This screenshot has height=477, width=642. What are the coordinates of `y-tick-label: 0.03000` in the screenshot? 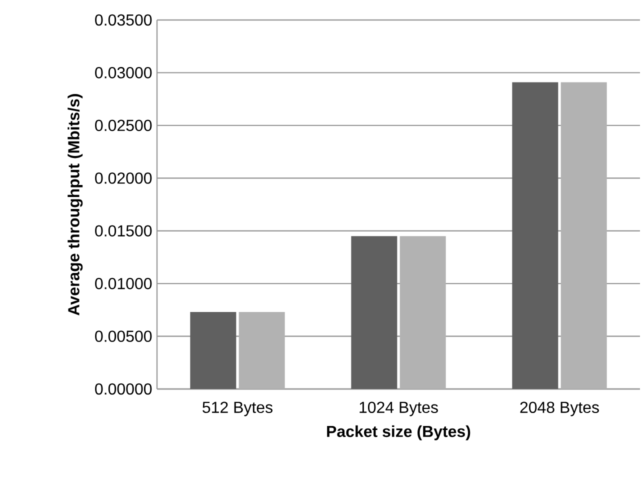 It's located at (123, 72).